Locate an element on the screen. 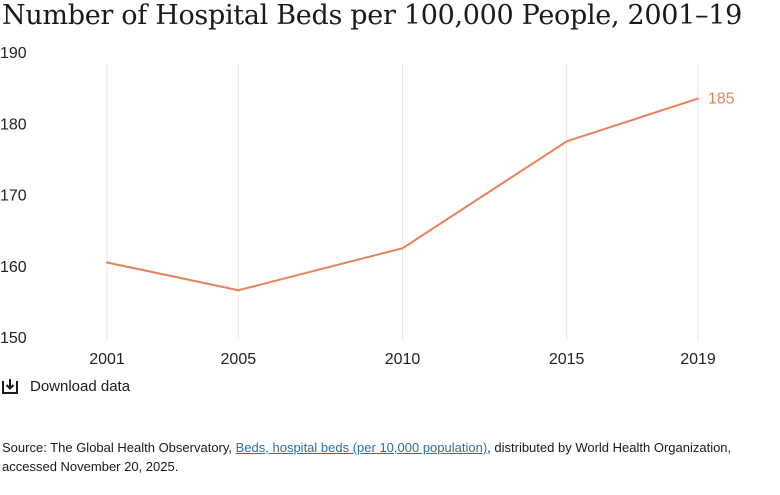  y-tick-170: 170 is located at coordinates (13, 196).